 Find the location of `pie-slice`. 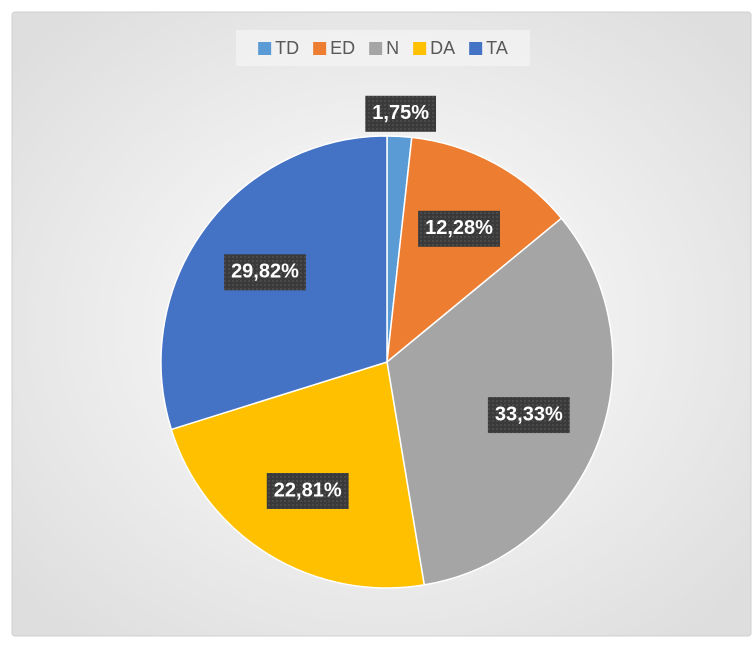

pie-slice is located at coordinates (474, 250).